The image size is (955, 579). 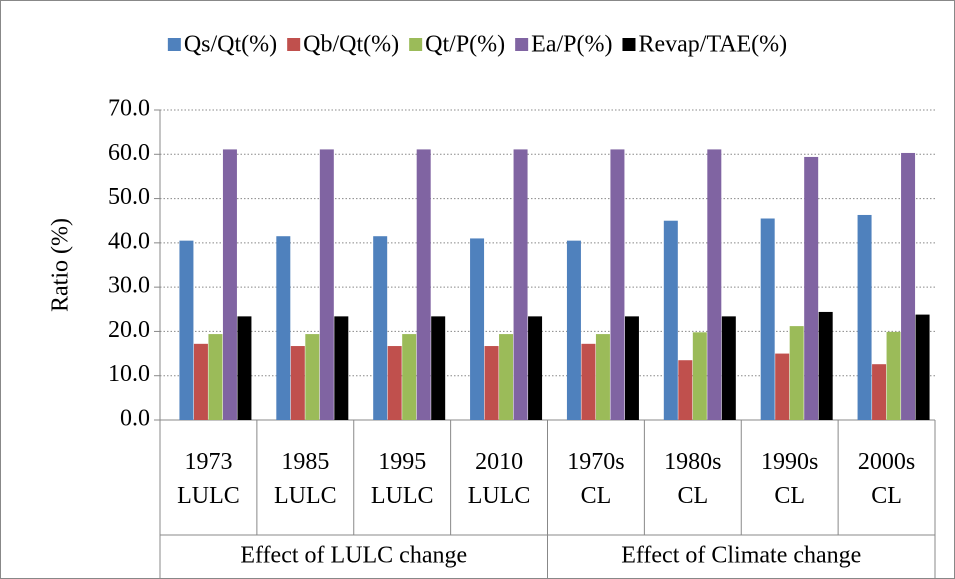 I want to click on legend-label: Qb/Qt(%), so click(x=351, y=45).